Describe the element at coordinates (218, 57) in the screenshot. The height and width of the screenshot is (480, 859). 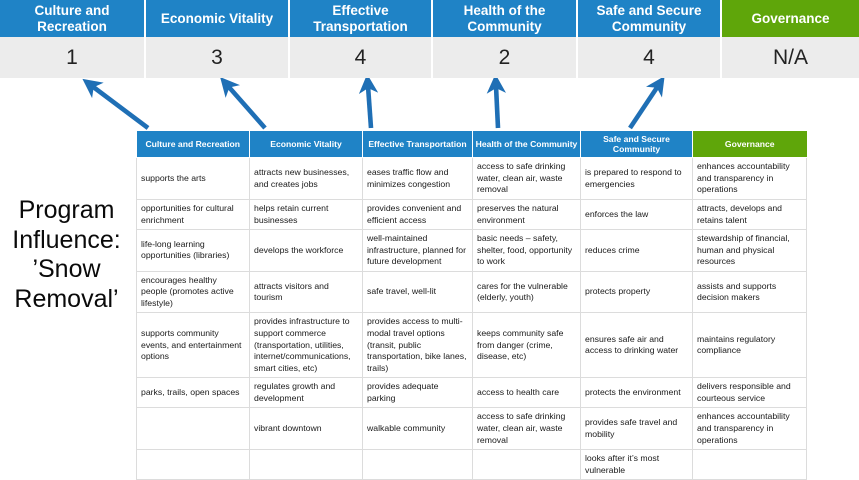
I see `summary-value-economic-vitality: 3` at that location.